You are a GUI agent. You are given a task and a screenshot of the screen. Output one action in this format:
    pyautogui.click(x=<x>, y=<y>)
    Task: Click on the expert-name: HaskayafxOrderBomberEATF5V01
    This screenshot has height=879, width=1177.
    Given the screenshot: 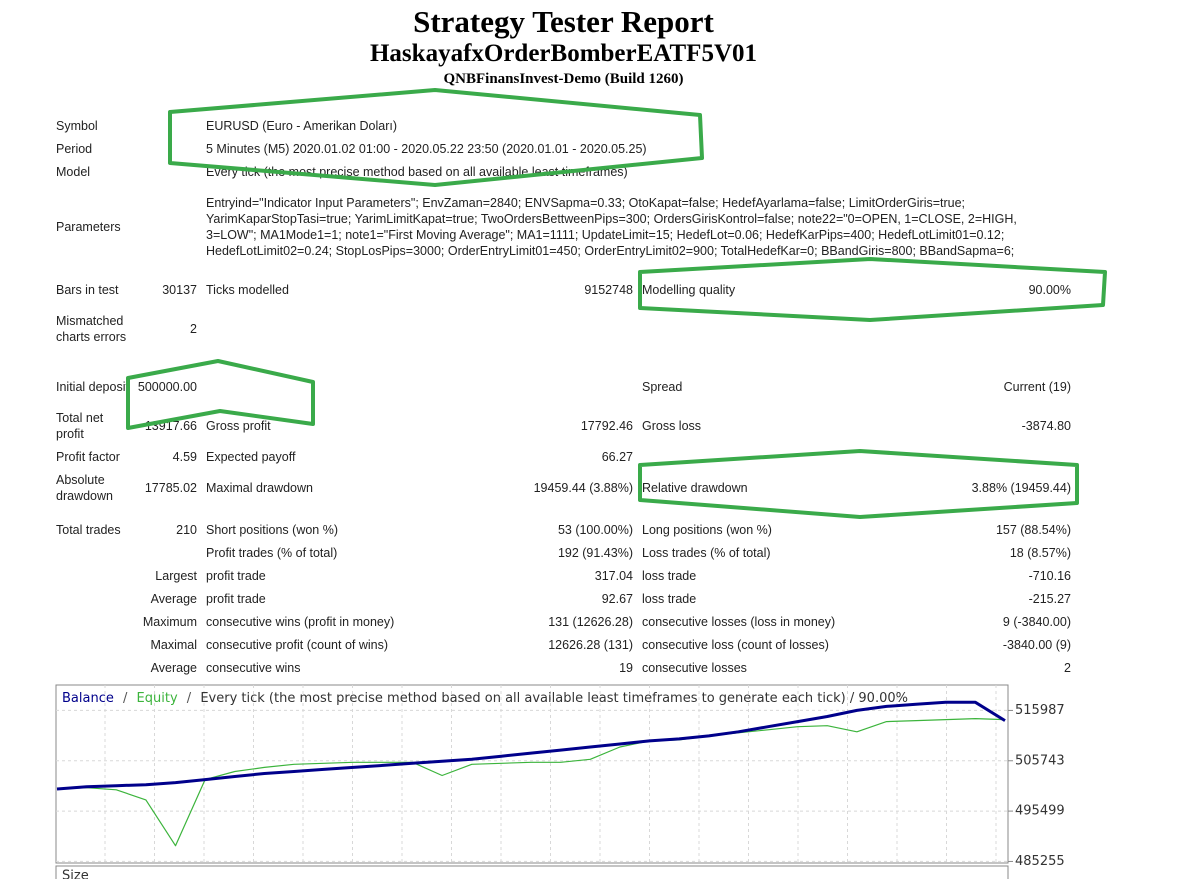 What is the action you would take?
    pyautogui.click(x=563, y=53)
    